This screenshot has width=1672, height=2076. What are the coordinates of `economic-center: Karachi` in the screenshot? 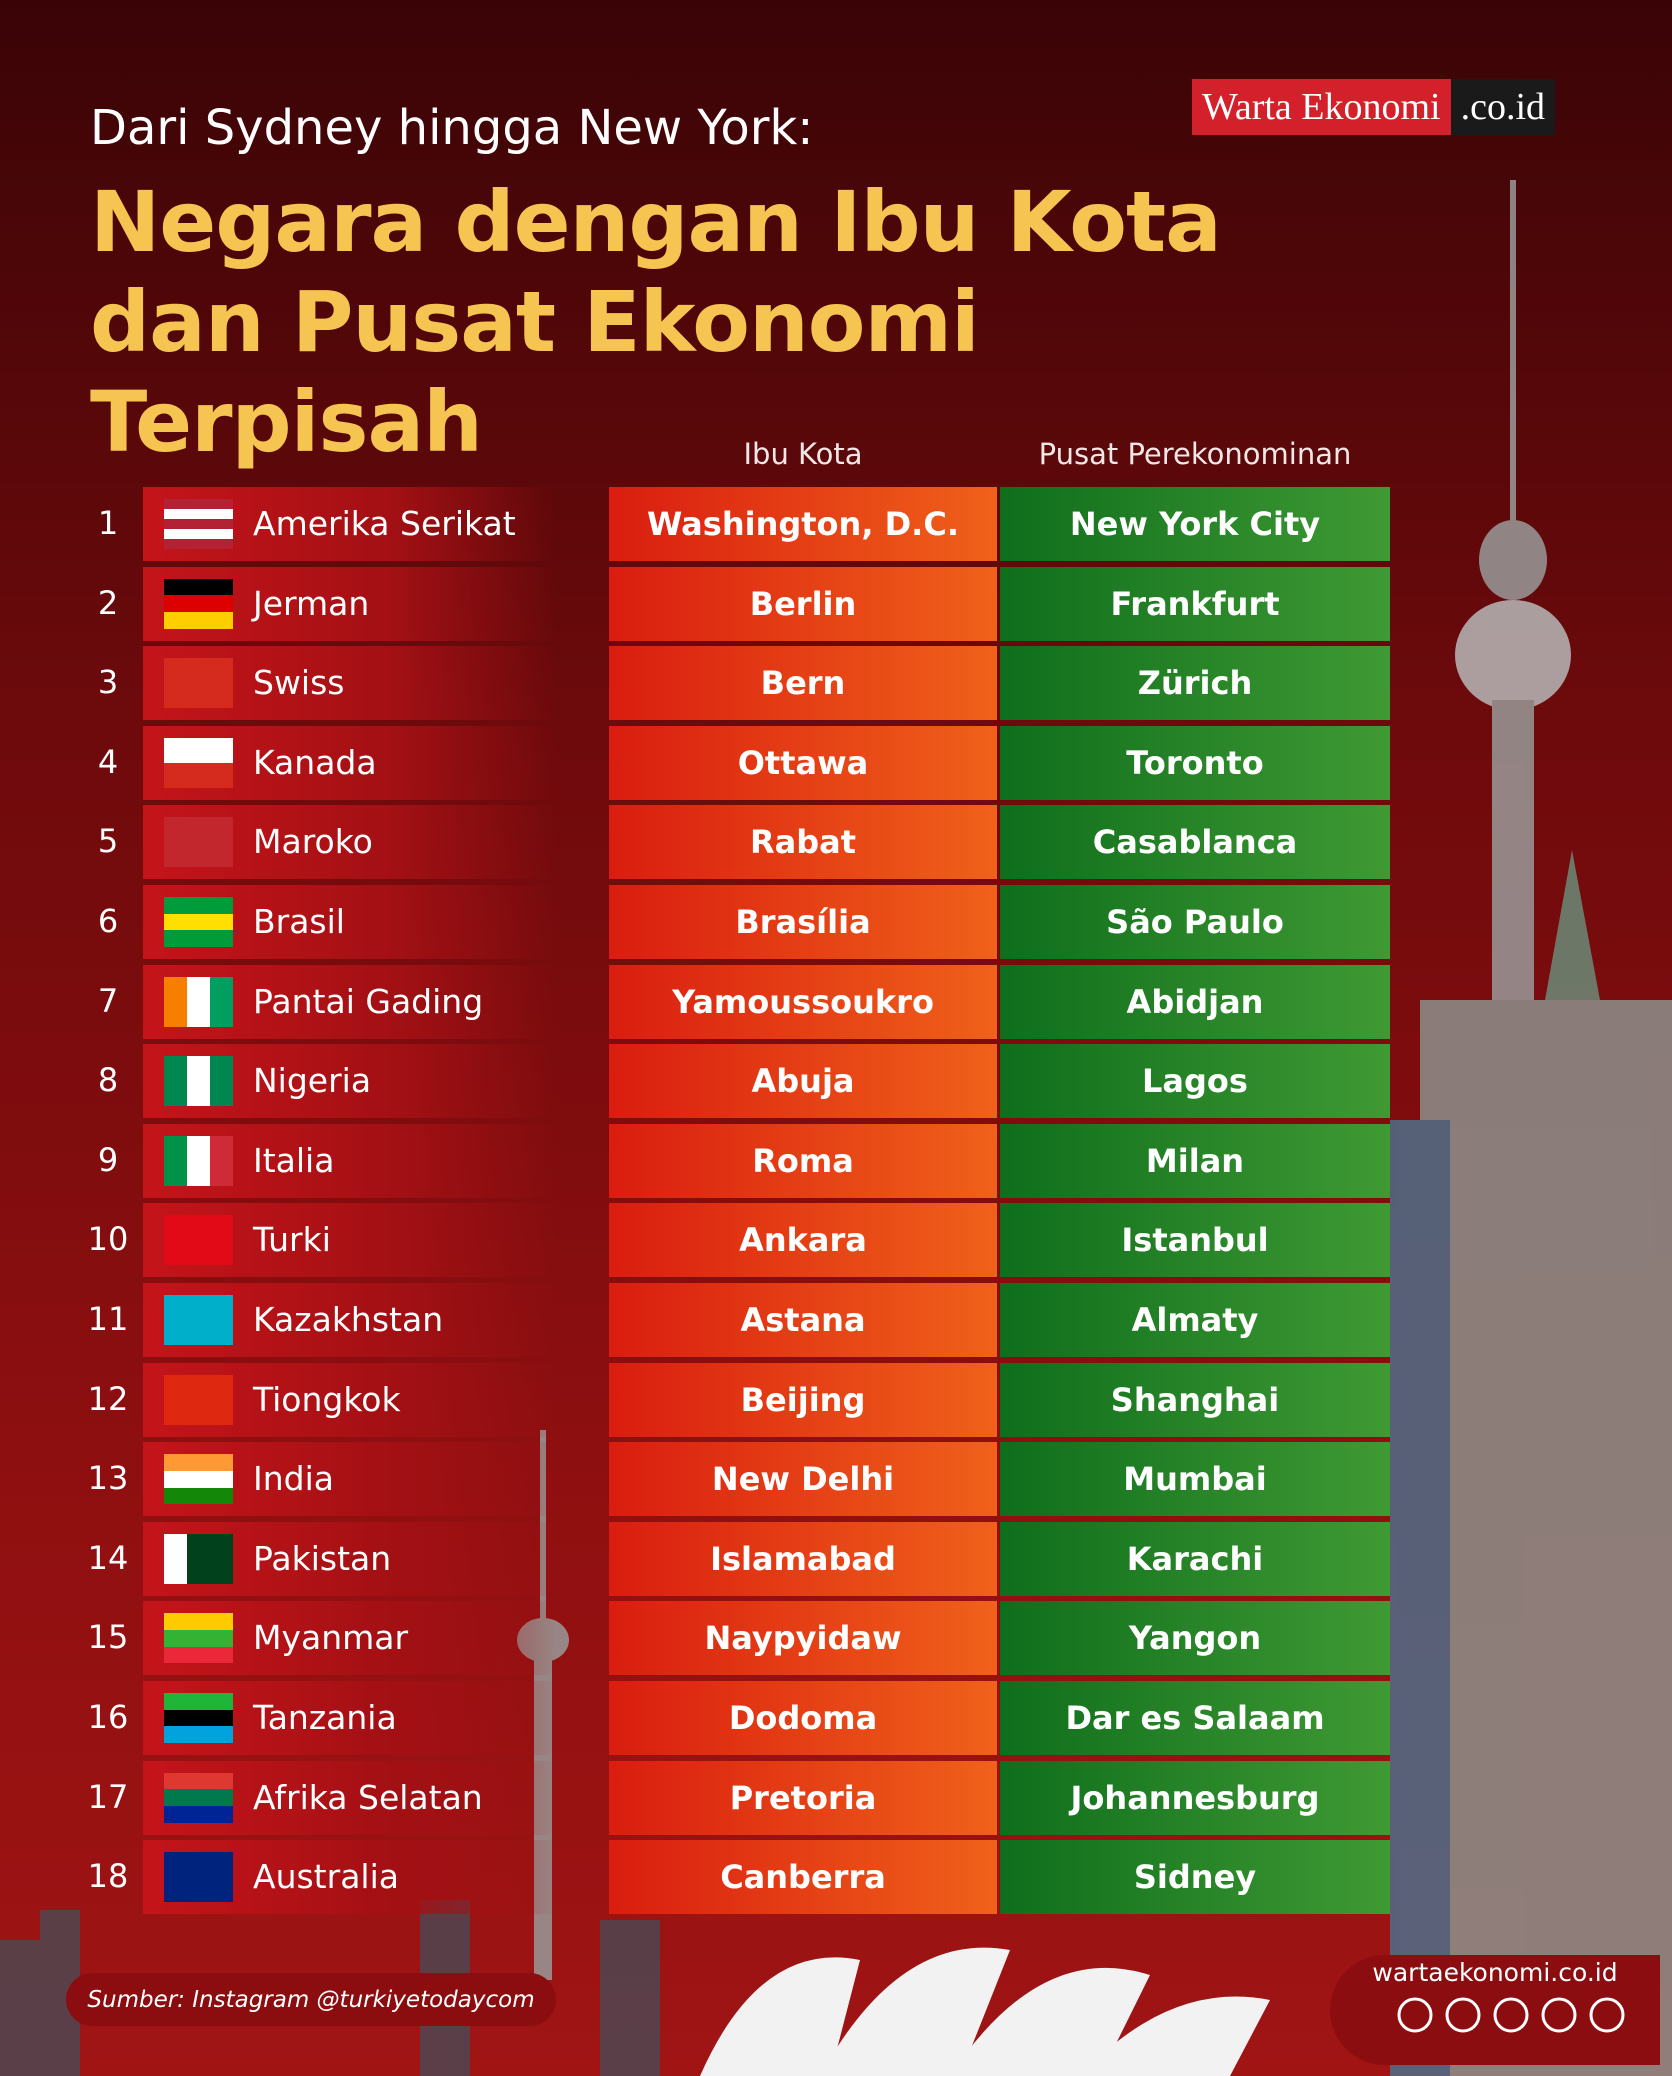 It's located at (1195, 1558).